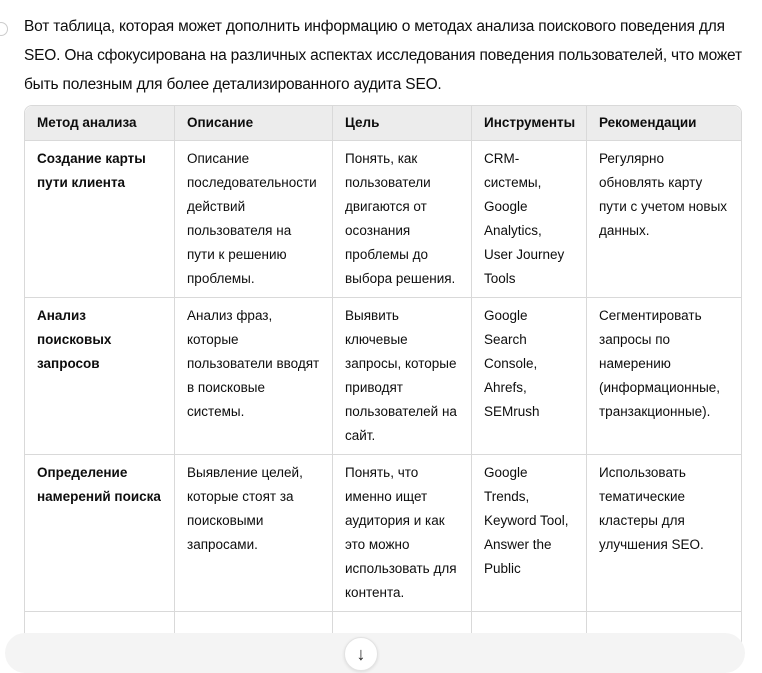  What do you see at coordinates (100, 375) in the screenshot?
I see `cell-method: Анализ поисковых запросов` at bounding box center [100, 375].